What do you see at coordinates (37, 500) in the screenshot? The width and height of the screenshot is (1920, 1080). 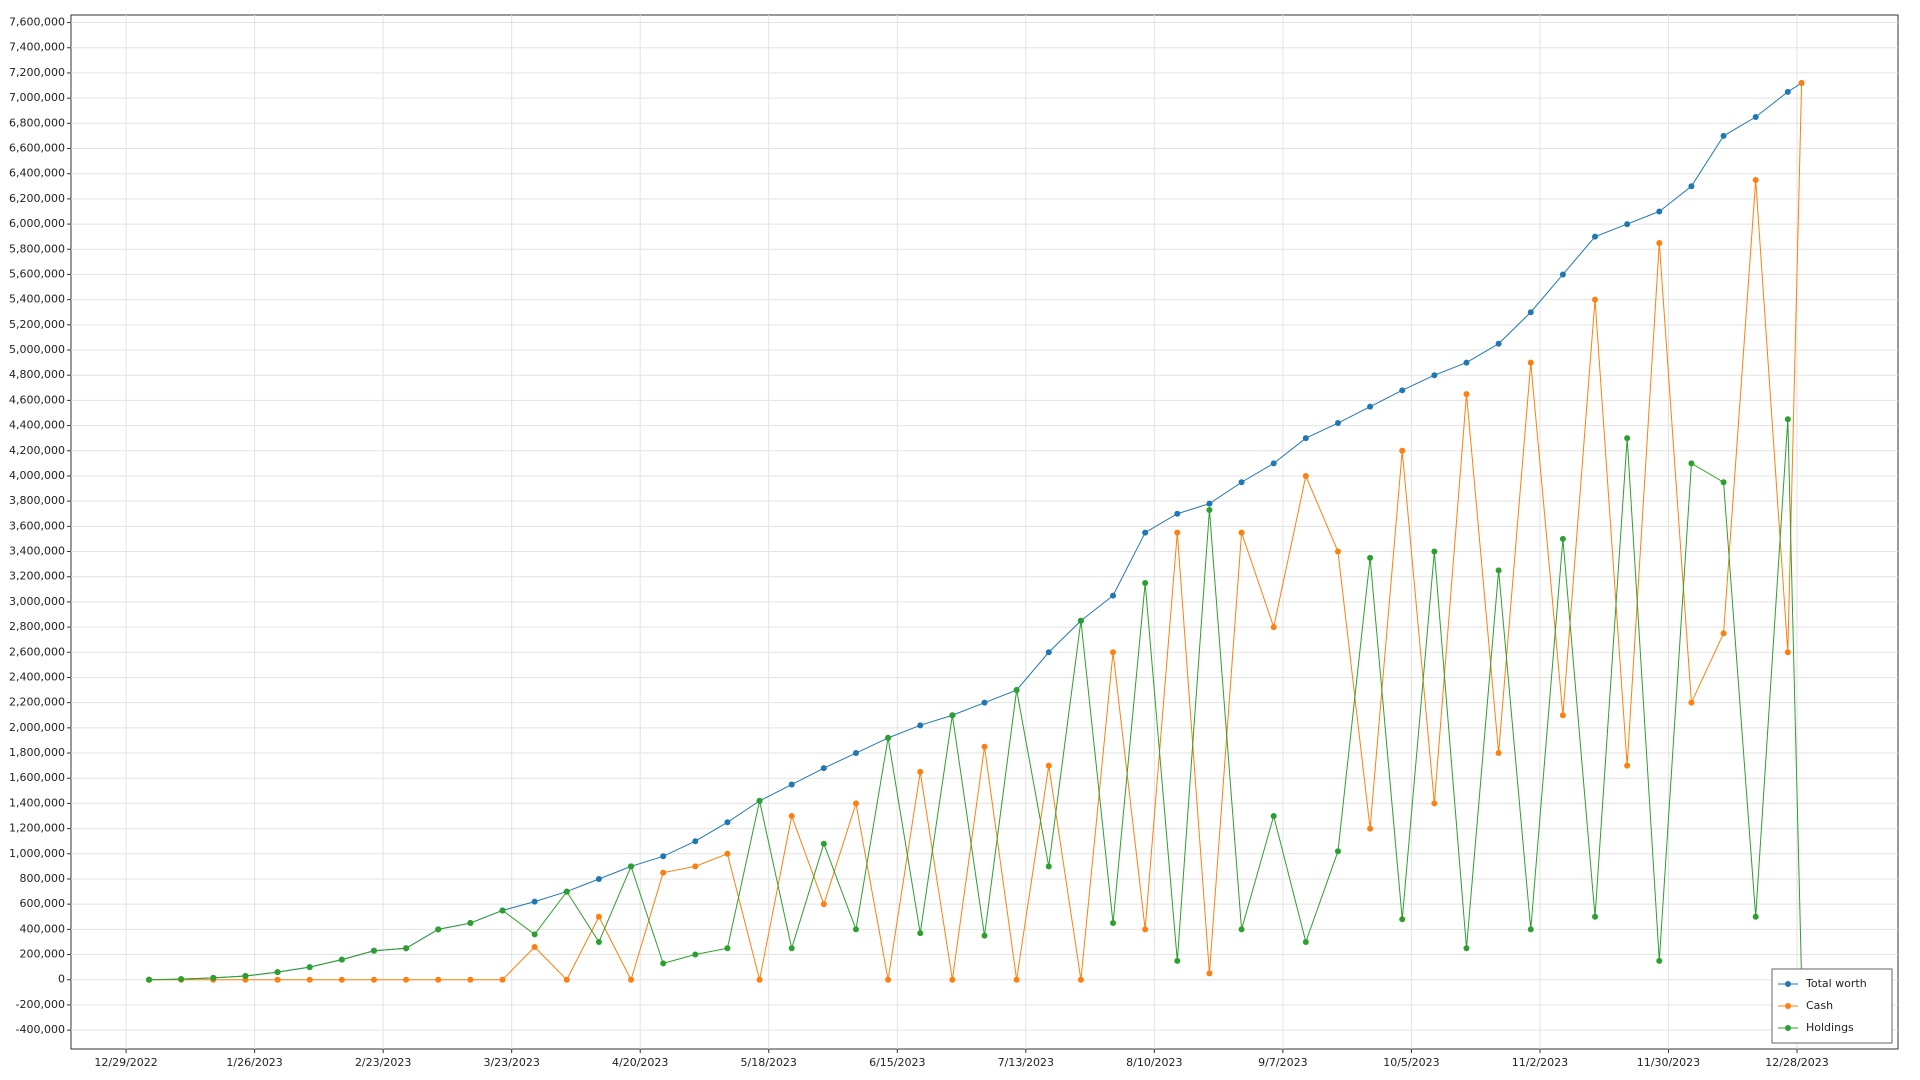 I see `y-tick-label: 3,800,000` at bounding box center [37, 500].